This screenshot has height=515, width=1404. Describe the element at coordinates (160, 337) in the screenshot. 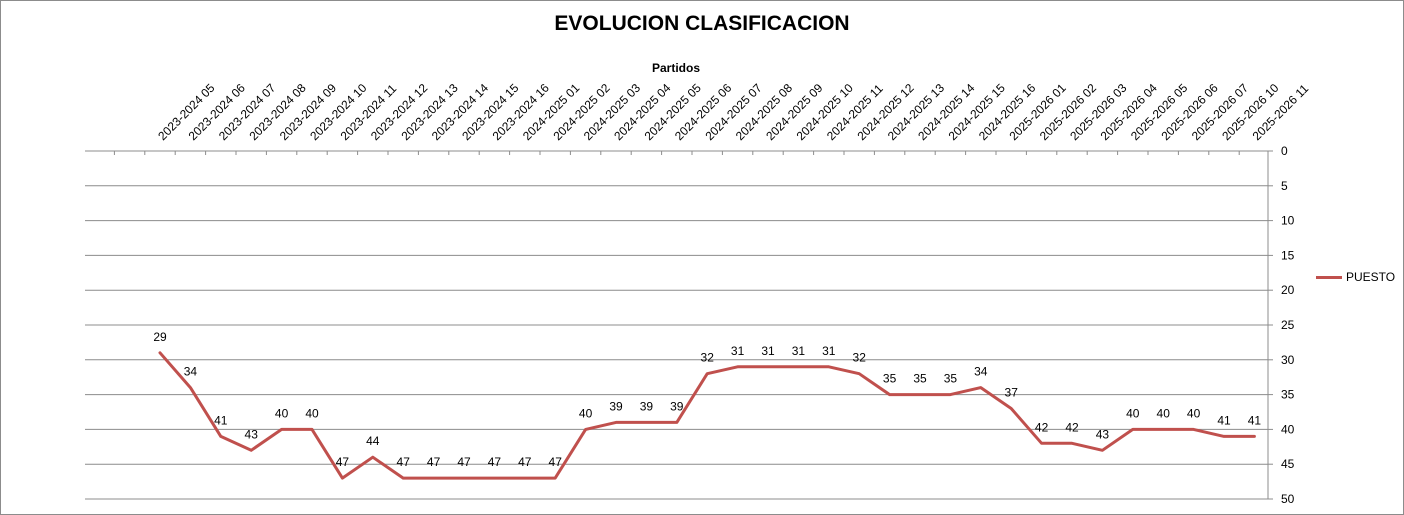

I see `data-label: 29` at that location.